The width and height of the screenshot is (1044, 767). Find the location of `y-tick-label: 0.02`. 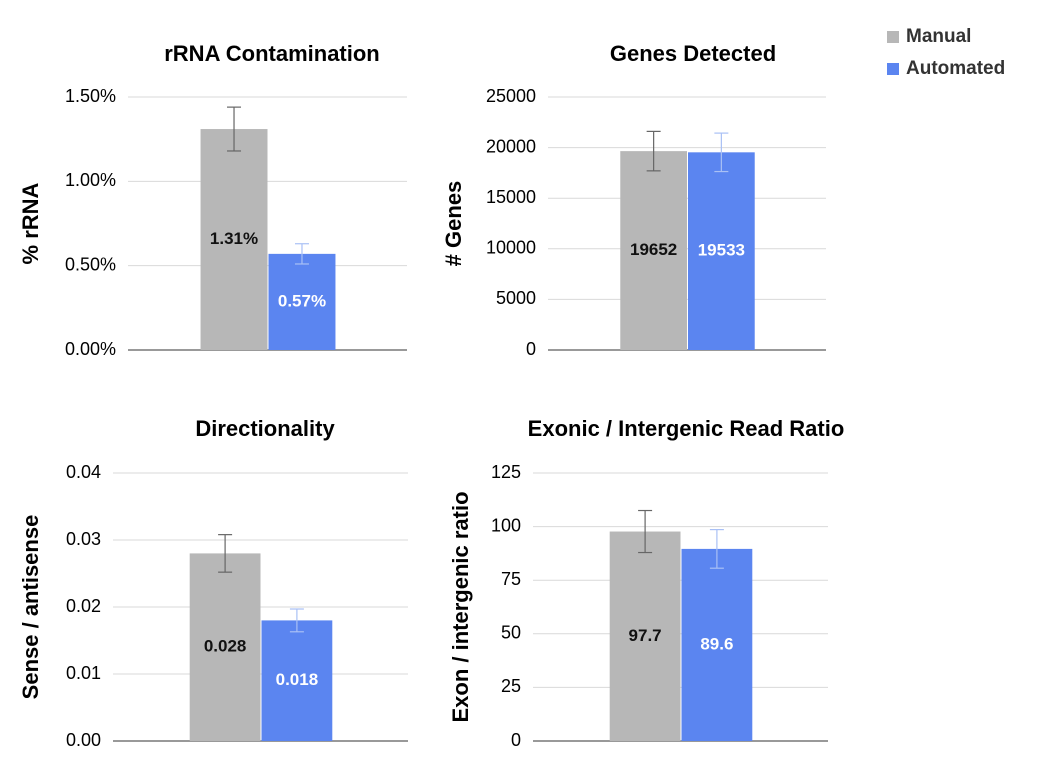

y-tick-label: 0.02 is located at coordinates (83, 606).